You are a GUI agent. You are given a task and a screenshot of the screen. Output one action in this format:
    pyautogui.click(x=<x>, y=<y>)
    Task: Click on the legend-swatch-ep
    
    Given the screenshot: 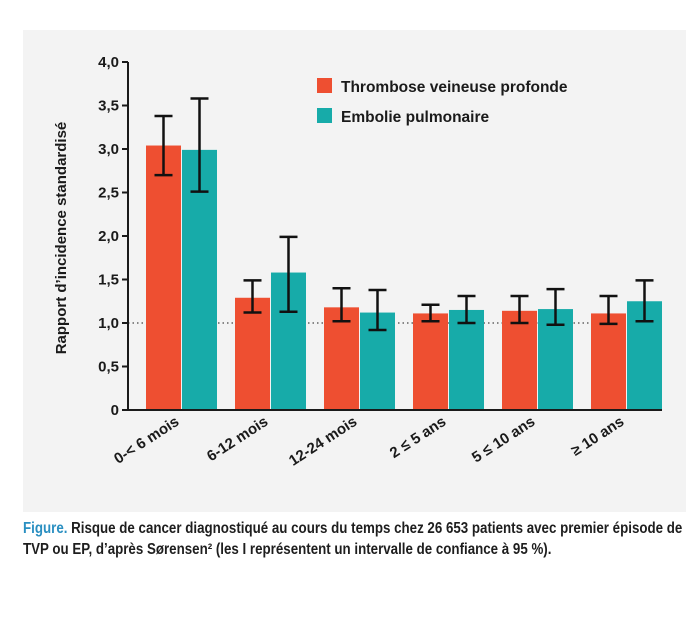 What is the action you would take?
    pyautogui.click(x=324, y=115)
    